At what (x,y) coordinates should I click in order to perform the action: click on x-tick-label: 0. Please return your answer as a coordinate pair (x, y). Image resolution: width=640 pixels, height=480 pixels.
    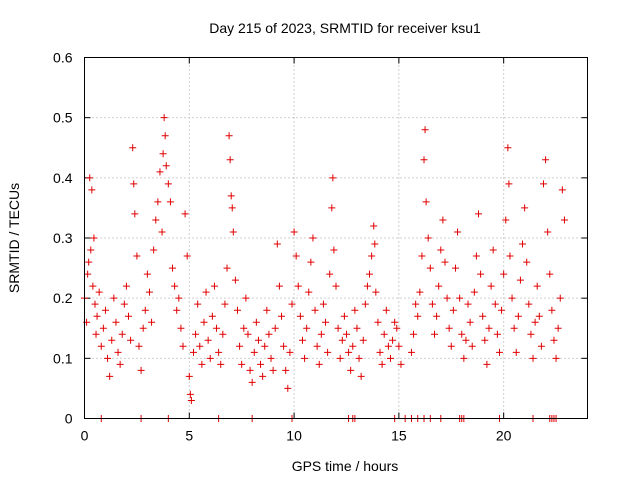
    Looking at the image, I should click on (85, 436).